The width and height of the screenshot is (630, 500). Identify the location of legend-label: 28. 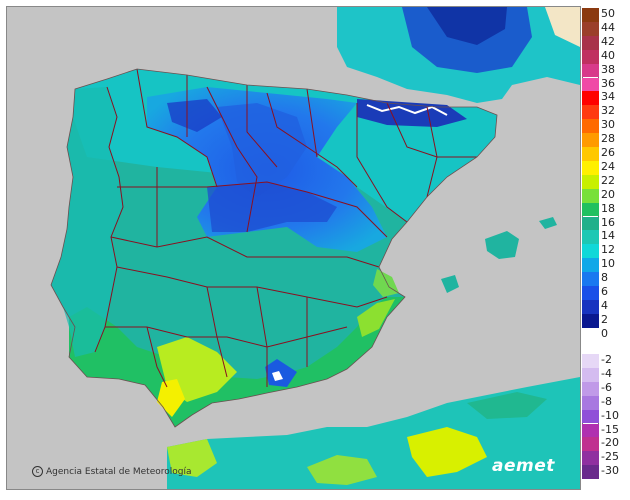
(608, 139).